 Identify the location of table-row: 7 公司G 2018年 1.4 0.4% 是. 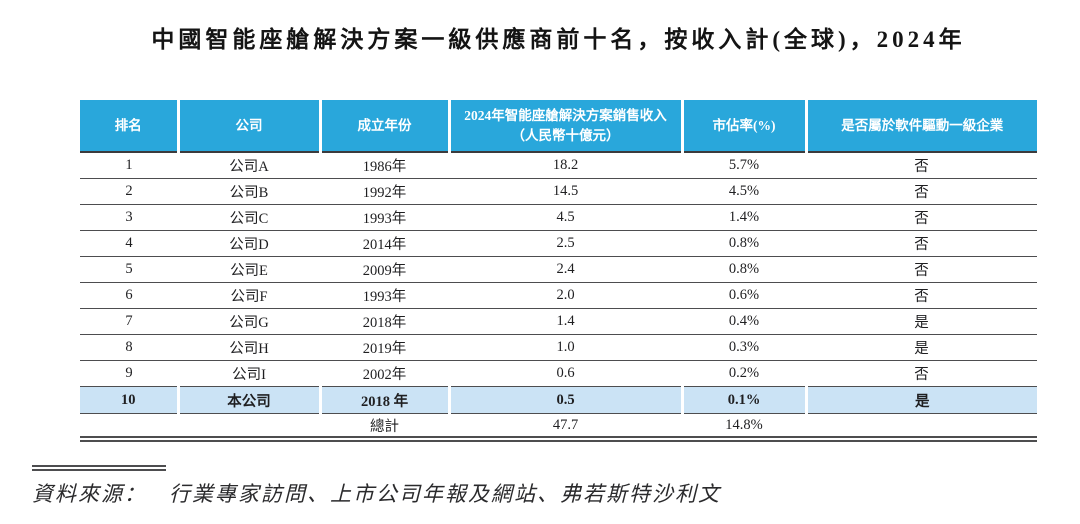
(558, 321).